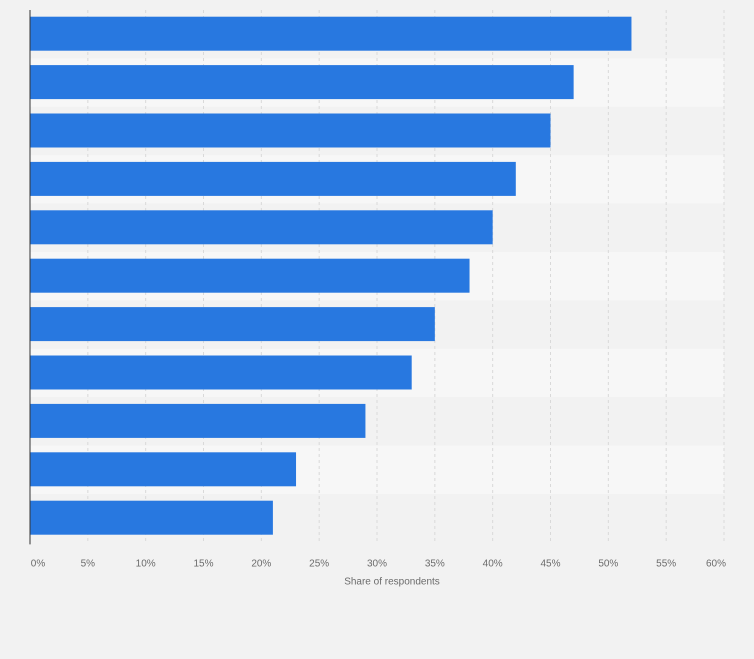 The image size is (754, 659). Describe the element at coordinates (493, 563) in the screenshot. I see `x-tick-label: 40%` at that location.